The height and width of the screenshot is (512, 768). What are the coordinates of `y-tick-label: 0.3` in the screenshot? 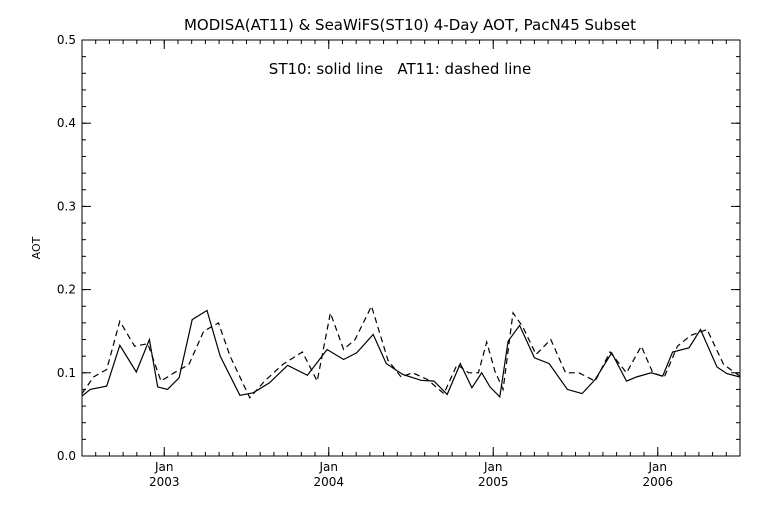 It's located at (66, 206).